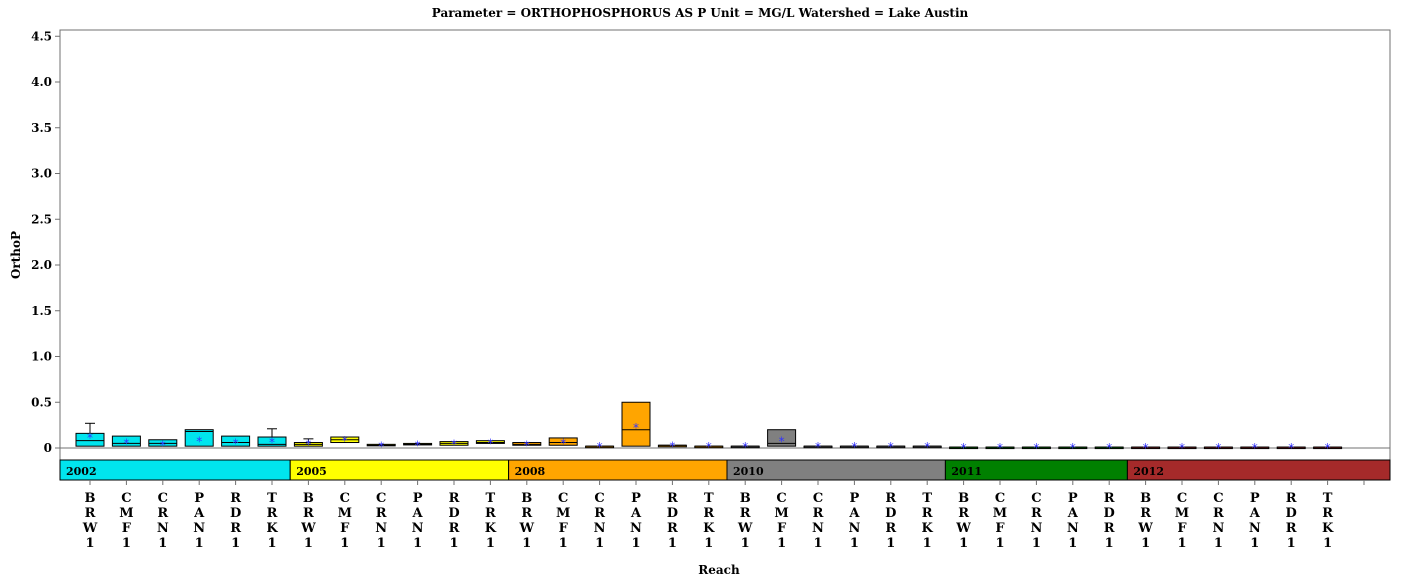 This screenshot has height=581, width=1401. Describe the element at coordinates (81, 471) in the screenshot. I see `year-label: 2002` at that location.